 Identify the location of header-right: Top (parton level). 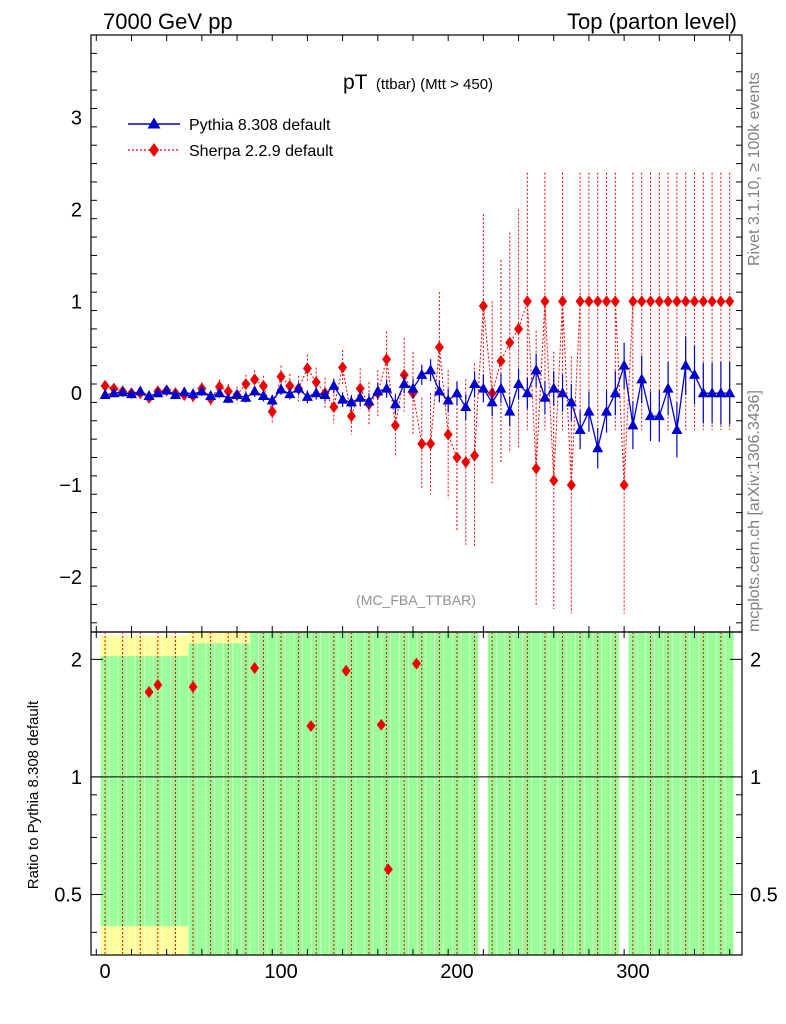
(652, 21).